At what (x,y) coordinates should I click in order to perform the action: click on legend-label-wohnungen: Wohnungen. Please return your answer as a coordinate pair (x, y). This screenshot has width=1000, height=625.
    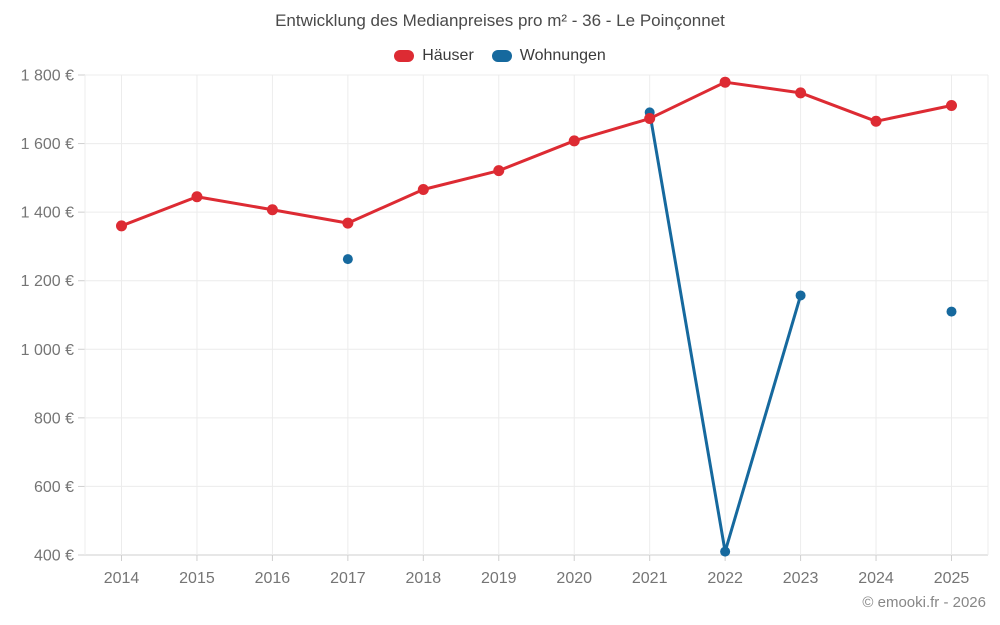
    Looking at the image, I should click on (562, 55).